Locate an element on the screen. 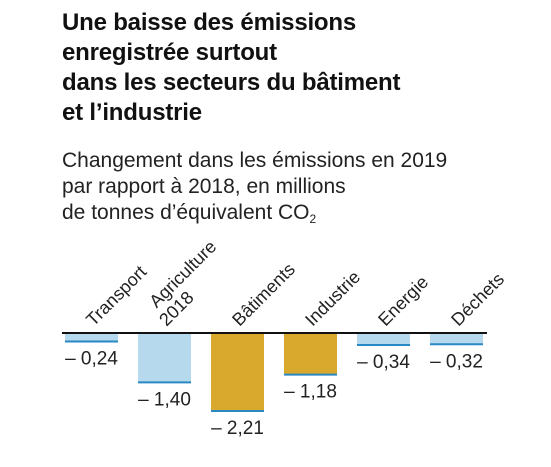 The image size is (551, 467). category-label-0: Transport is located at coordinates (116, 296).